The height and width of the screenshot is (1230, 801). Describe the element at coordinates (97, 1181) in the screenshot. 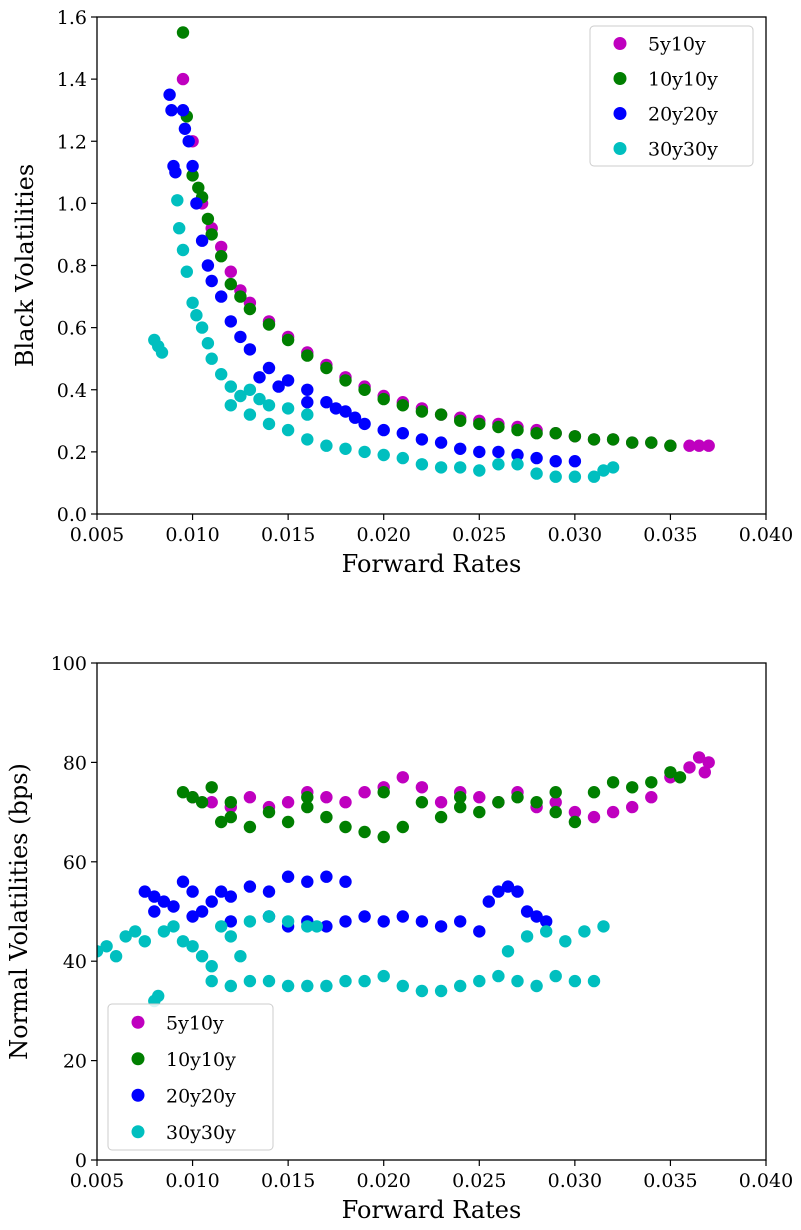

I see `x-tick-label: 0.005` at that location.